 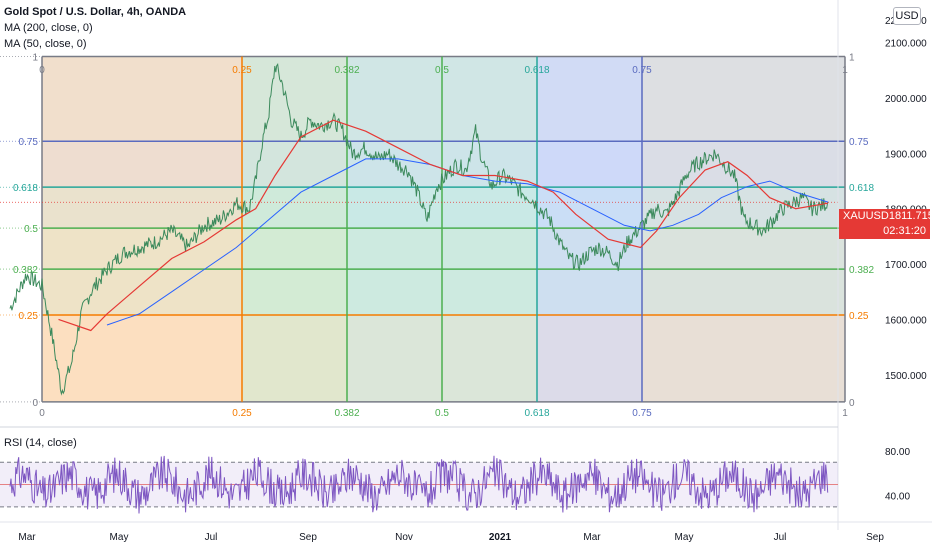 I want to click on fib-level-label-left: 1, so click(x=35, y=58).